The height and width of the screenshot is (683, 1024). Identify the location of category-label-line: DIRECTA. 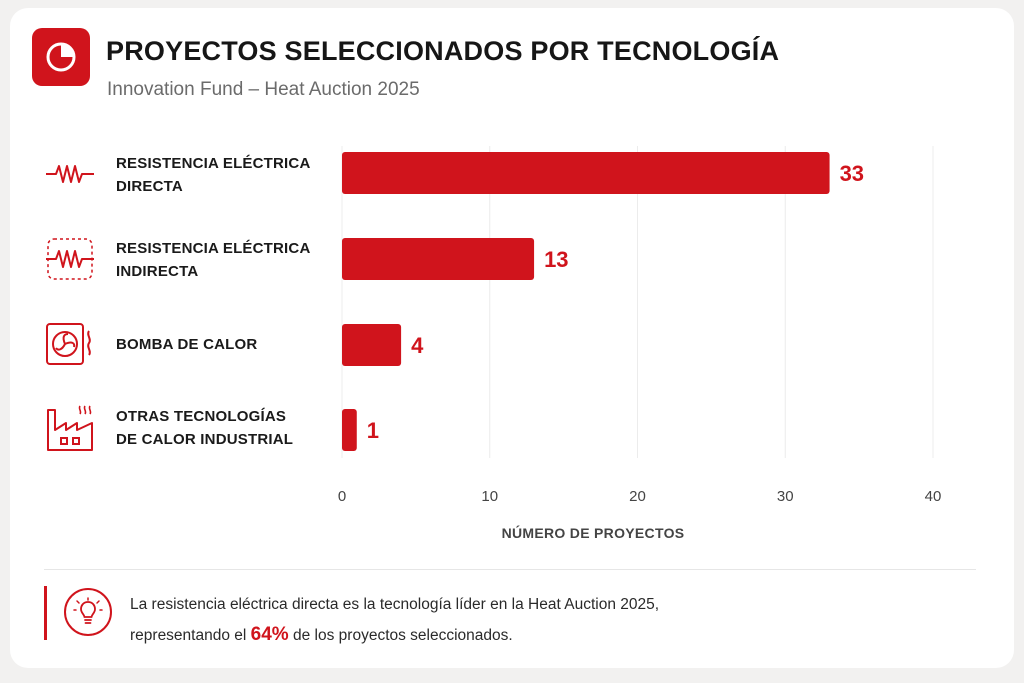
(149, 186).